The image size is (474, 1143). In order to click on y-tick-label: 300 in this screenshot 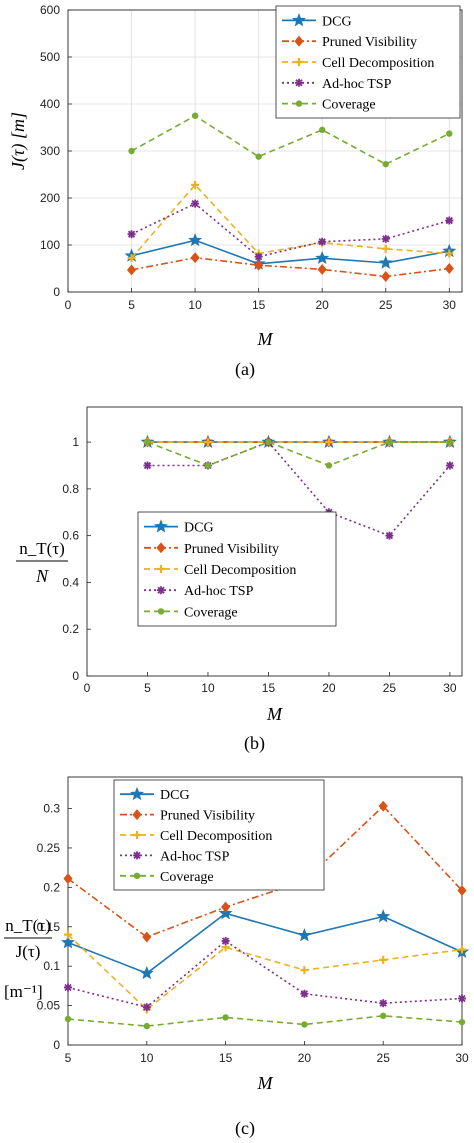, I will do `click(50, 151)`.